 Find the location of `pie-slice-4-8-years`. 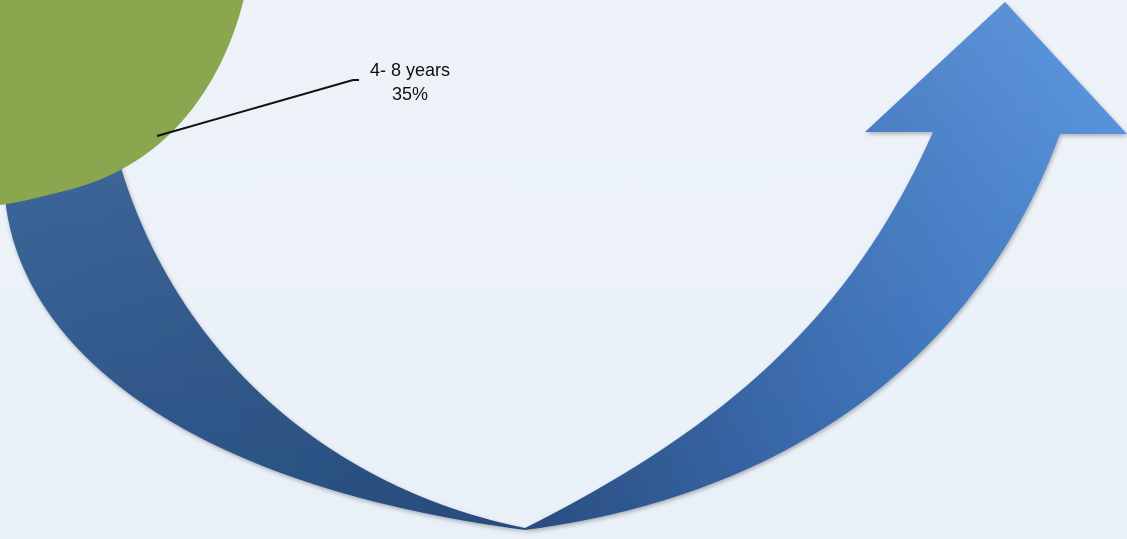

pie-slice-4-8-years is located at coordinates (123, 102).